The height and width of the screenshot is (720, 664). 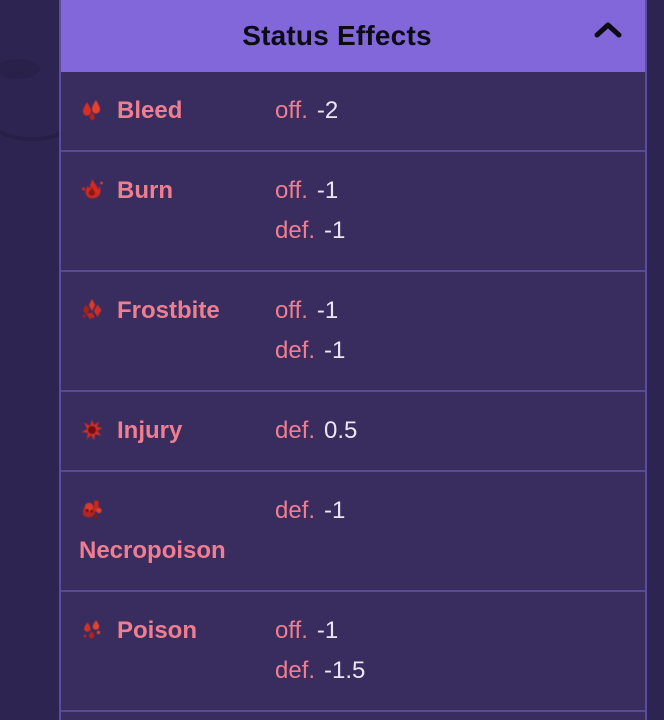 I want to click on status-values: def. 0.5, so click(x=452, y=431).